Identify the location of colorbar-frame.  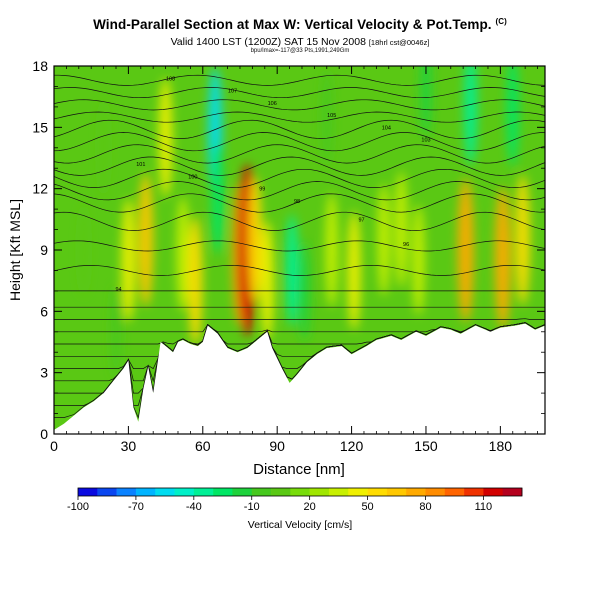
(300, 492).